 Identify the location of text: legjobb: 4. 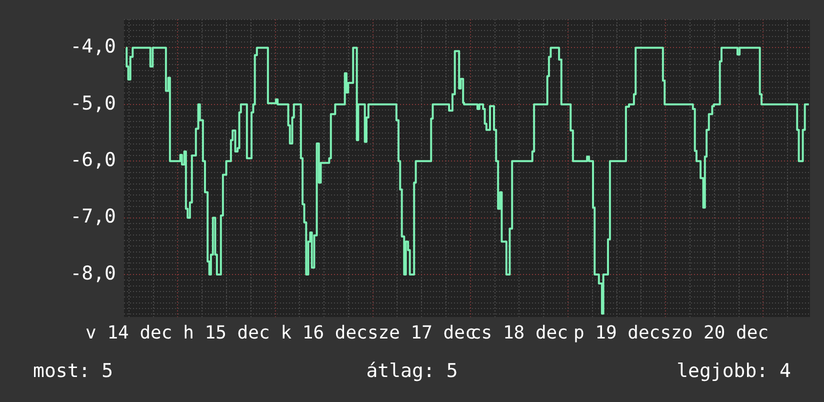
(733, 371).